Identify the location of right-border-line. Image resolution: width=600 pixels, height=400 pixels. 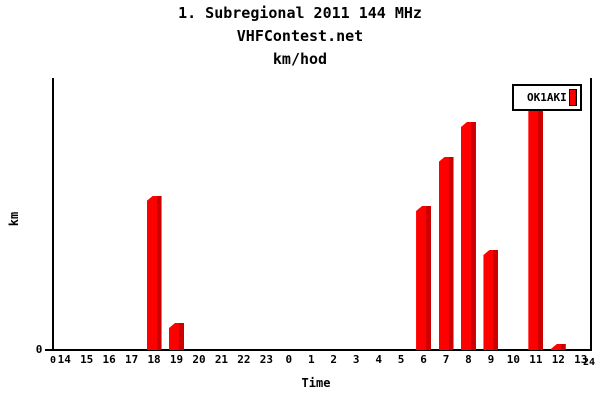
(591, 214).